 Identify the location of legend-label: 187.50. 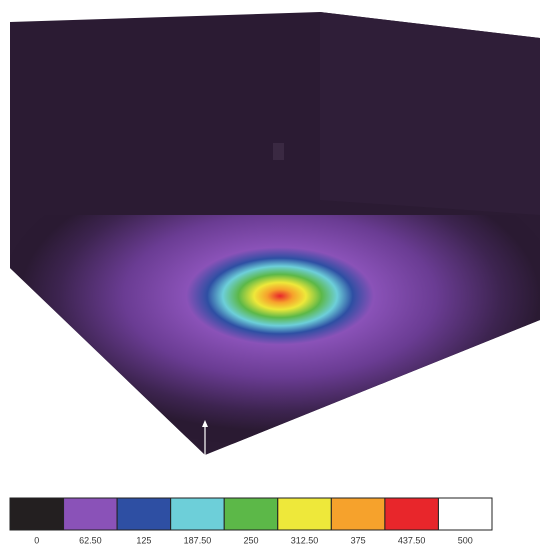
(198, 540).